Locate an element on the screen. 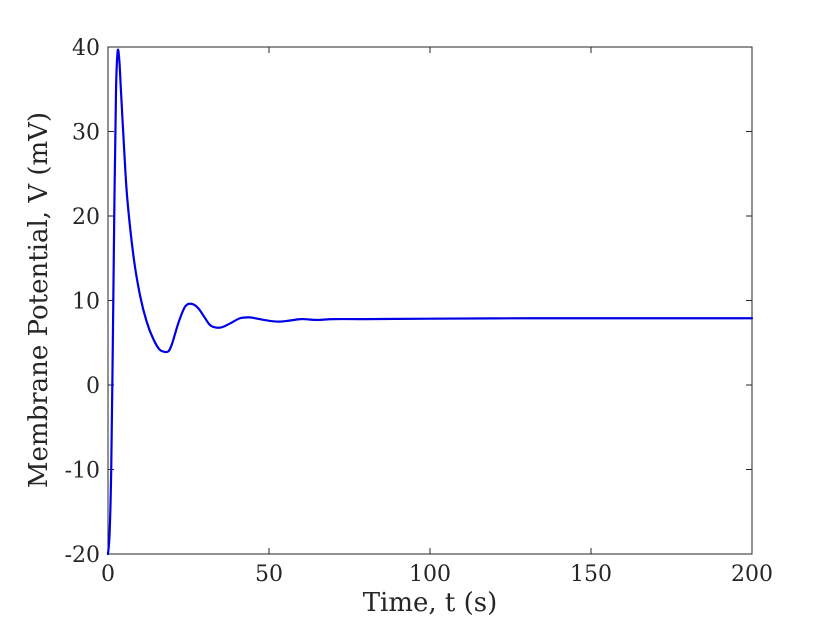  y-tick-label: -20 is located at coordinates (82, 555).